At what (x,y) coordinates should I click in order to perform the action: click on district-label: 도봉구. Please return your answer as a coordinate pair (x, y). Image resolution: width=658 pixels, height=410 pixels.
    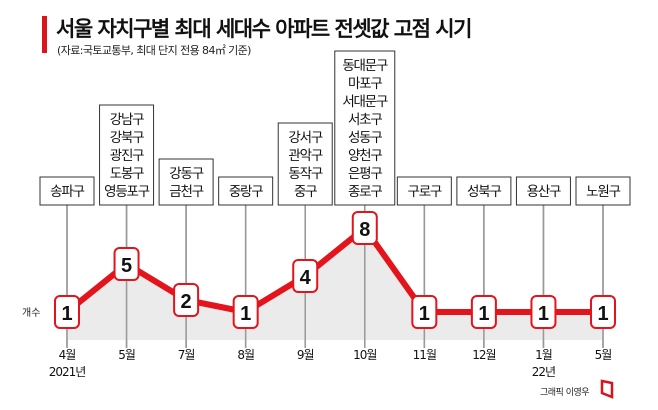
    Looking at the image, I should click on (127, 174).